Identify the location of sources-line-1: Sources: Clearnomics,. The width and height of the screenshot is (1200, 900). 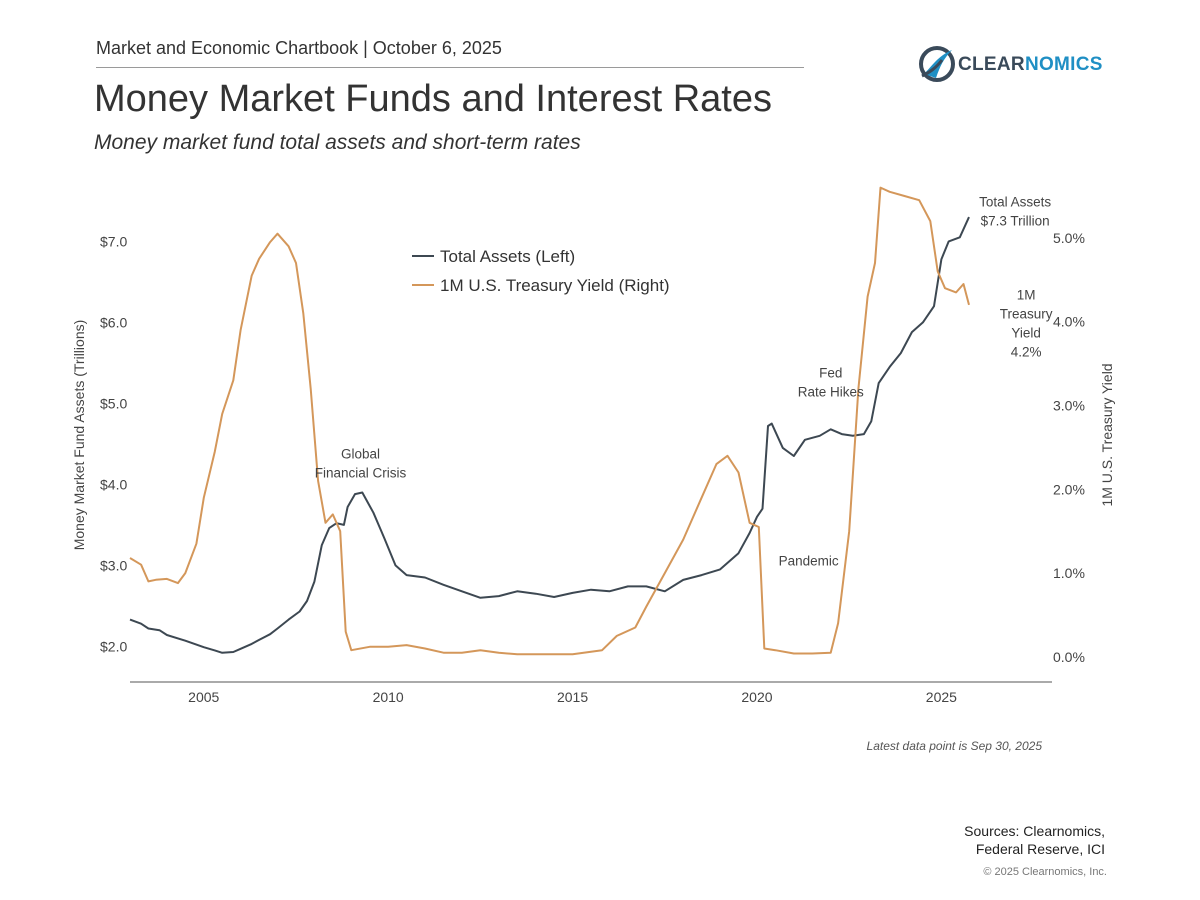
(1034, 831).